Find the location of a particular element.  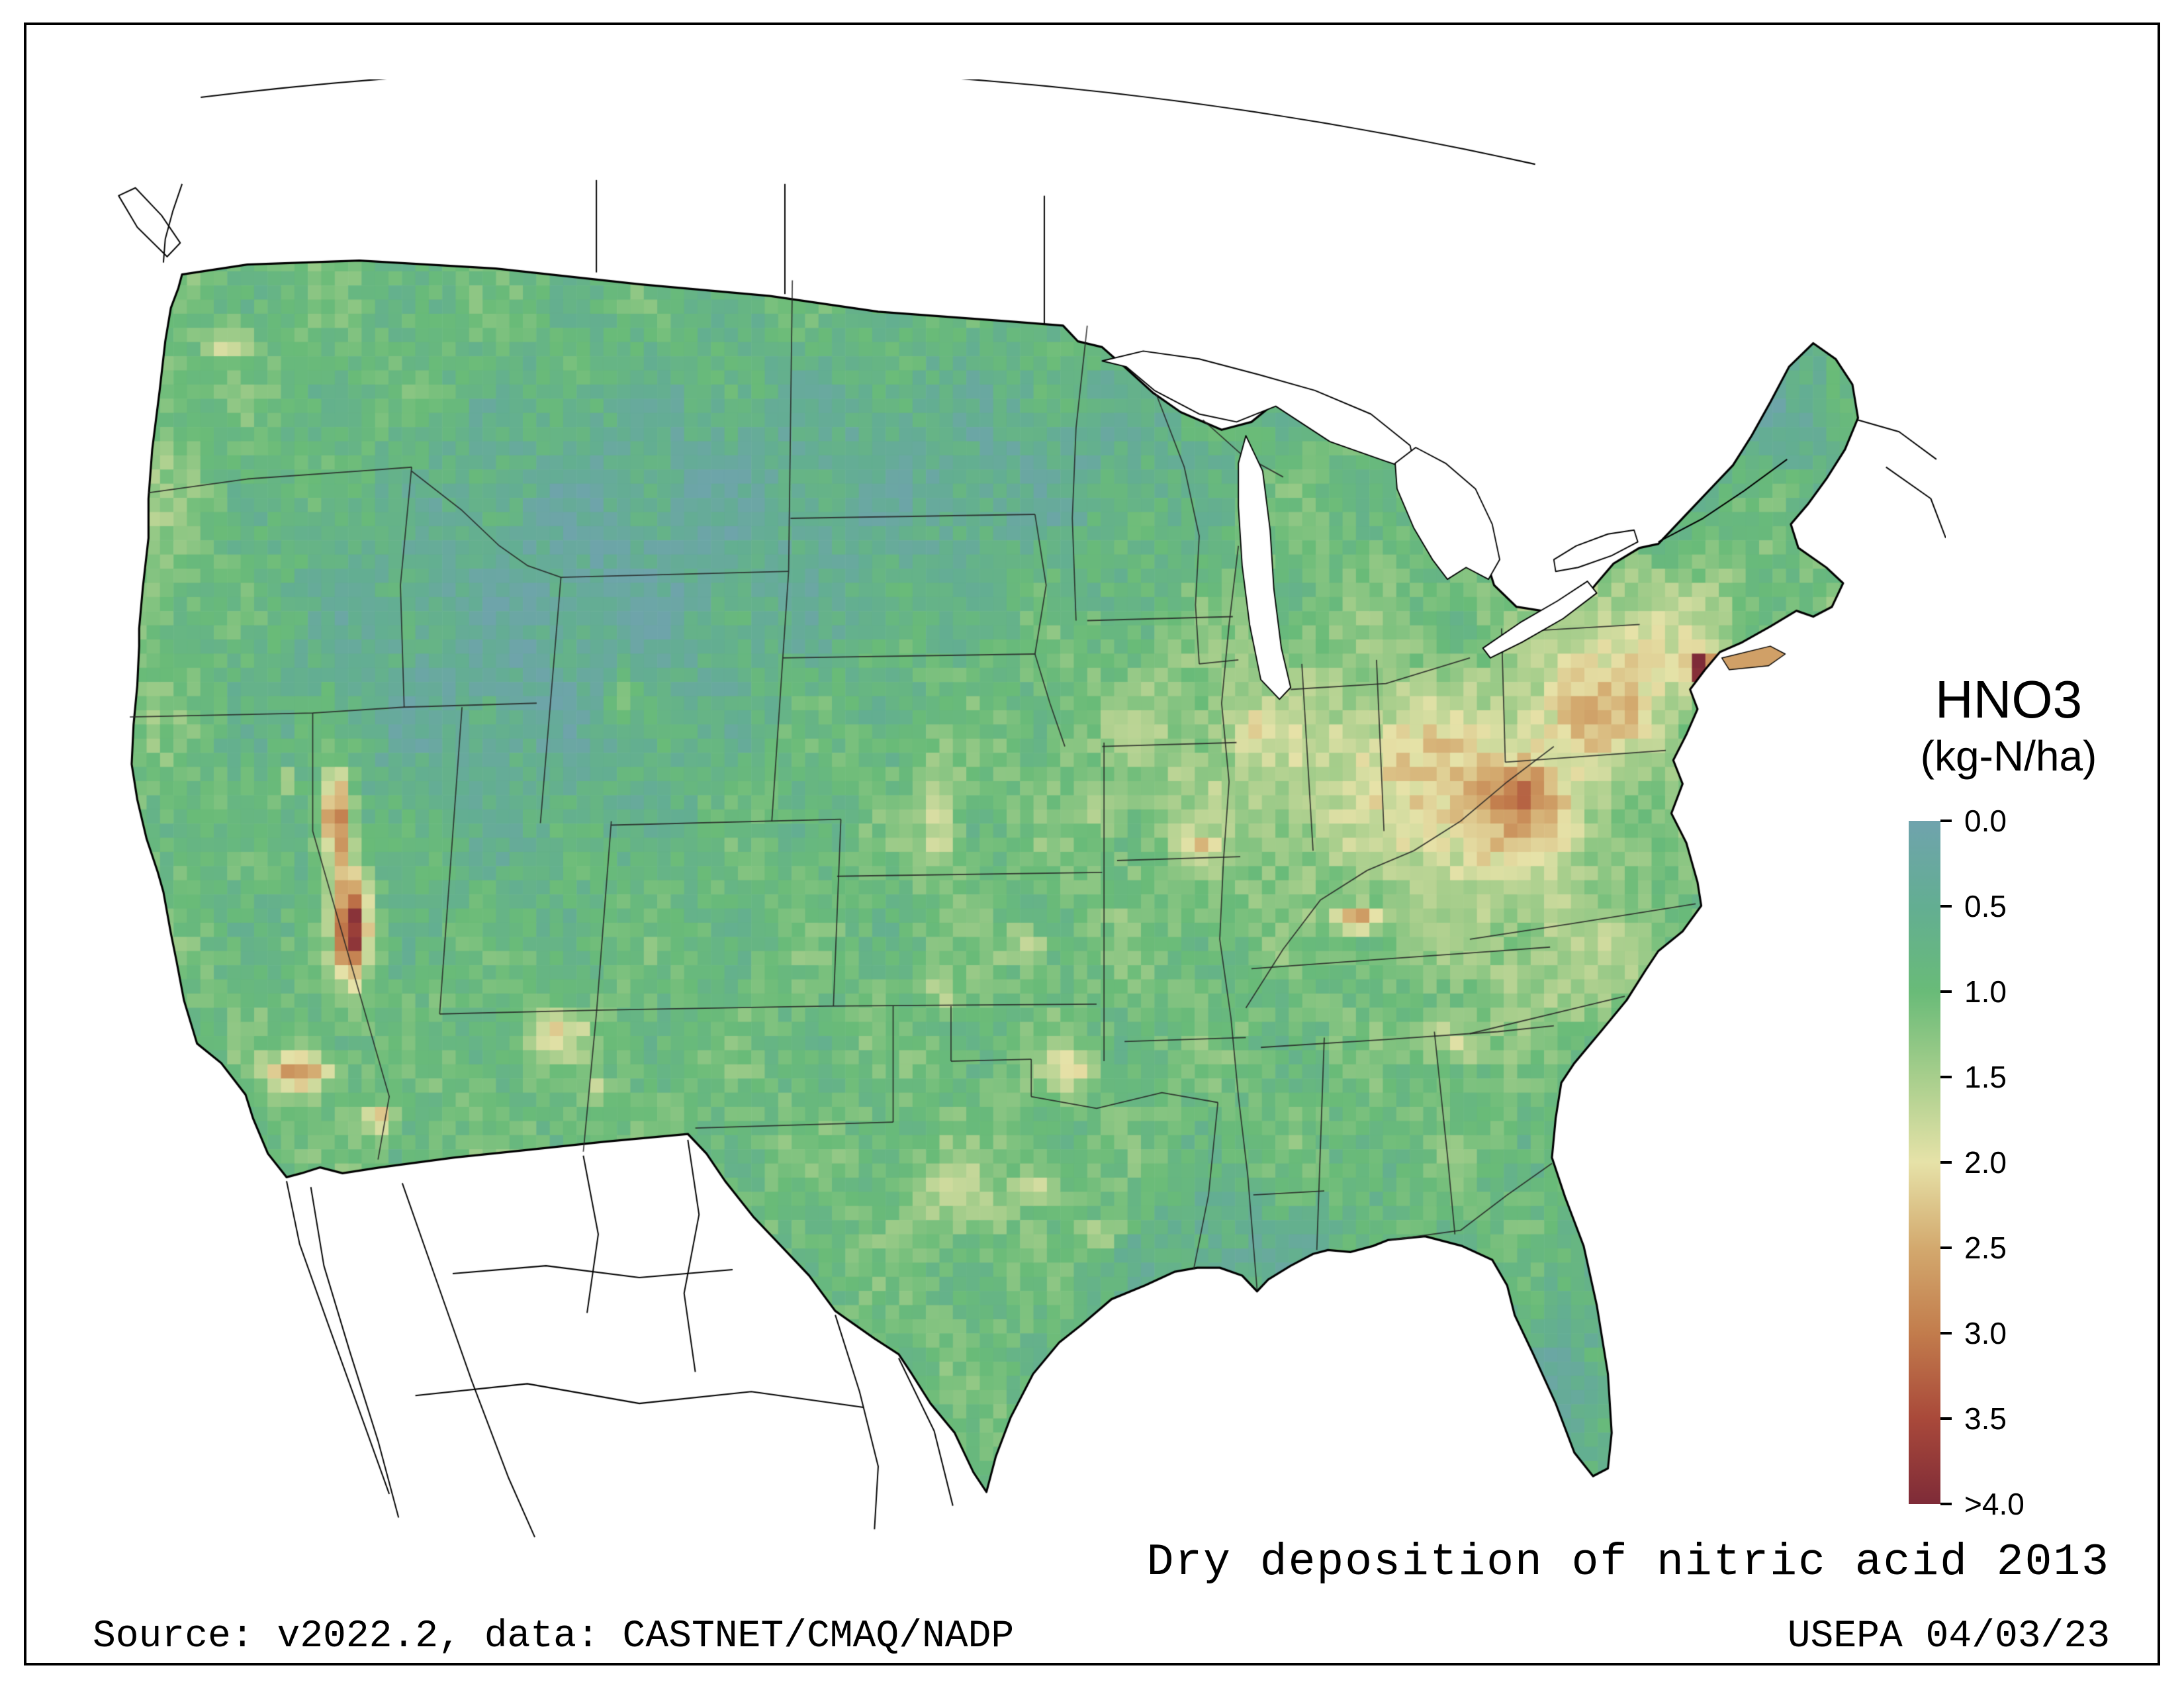

colorbar-tick-label: 1.5 is located at coordinates (1985, 1077).